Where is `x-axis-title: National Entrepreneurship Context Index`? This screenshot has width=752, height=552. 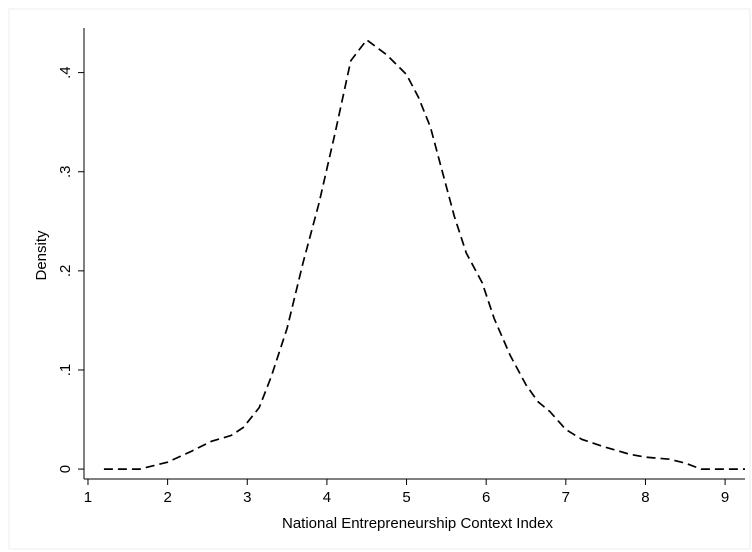 x-axis-title: National Entrepreneurship Context Index is located at coordinates (417, 523).